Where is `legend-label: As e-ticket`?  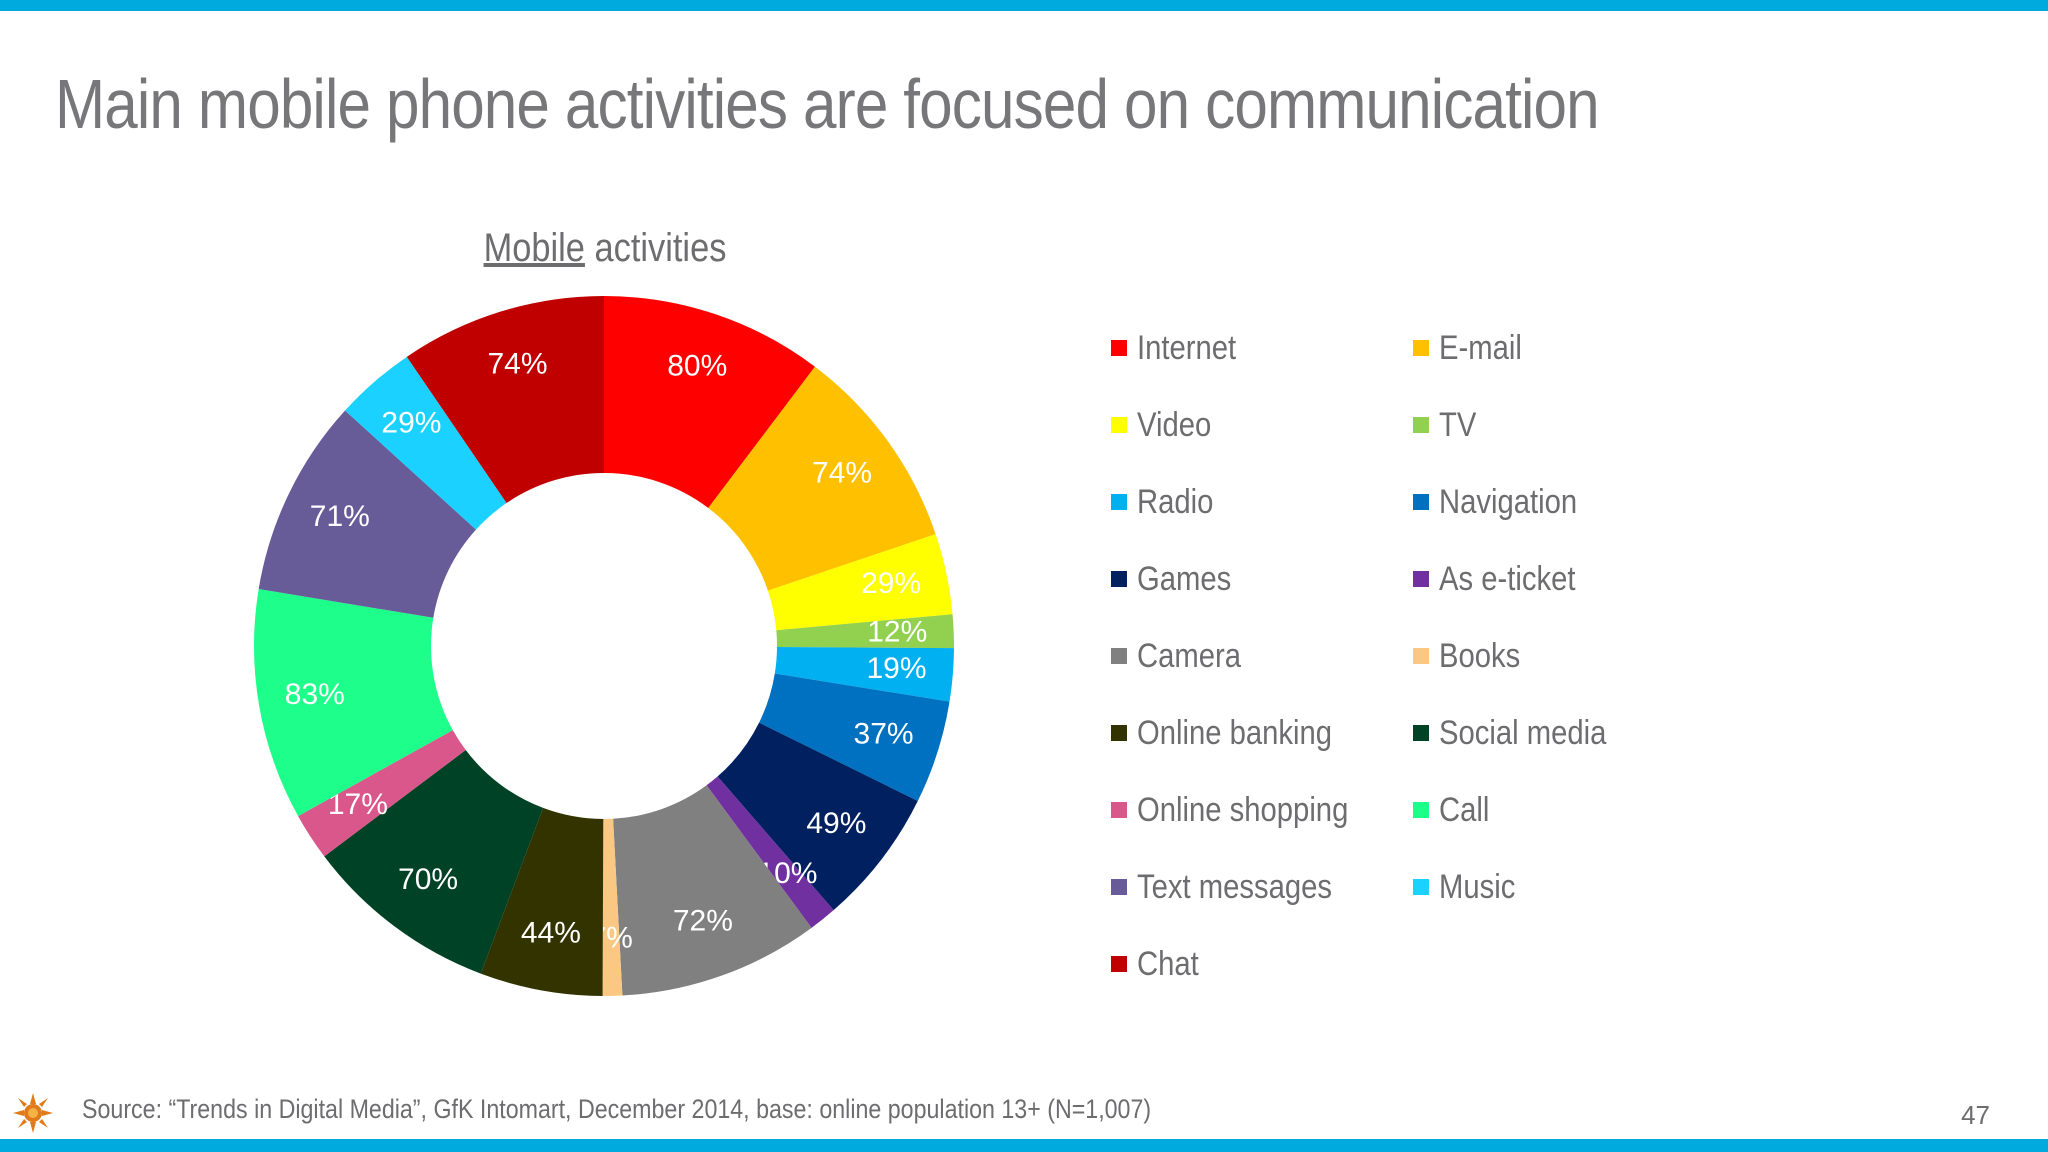
legend-label: As e-ticket is located at coordinates (1507, 578).